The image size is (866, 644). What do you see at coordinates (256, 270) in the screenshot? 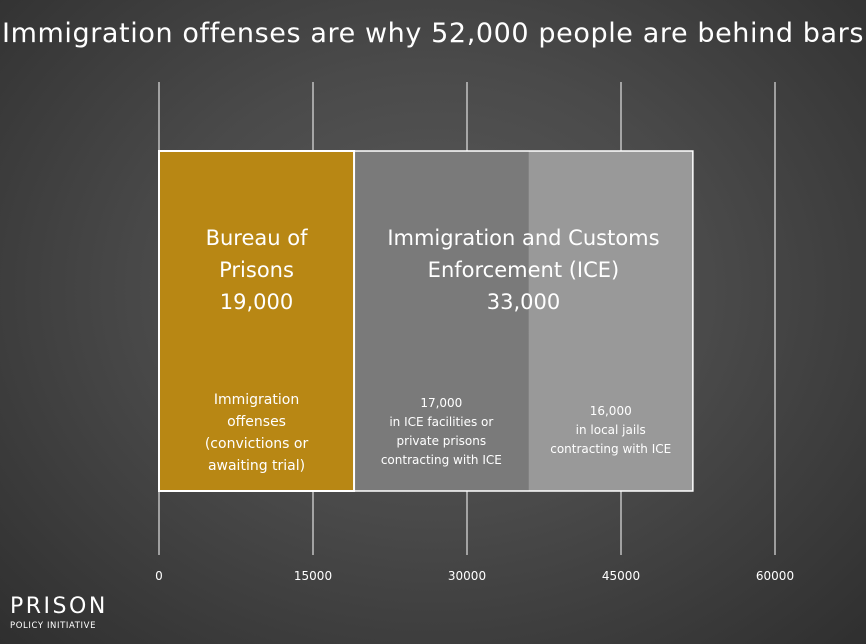
I see `group-label-bop: Prisons` at bounding box center [256, 270].